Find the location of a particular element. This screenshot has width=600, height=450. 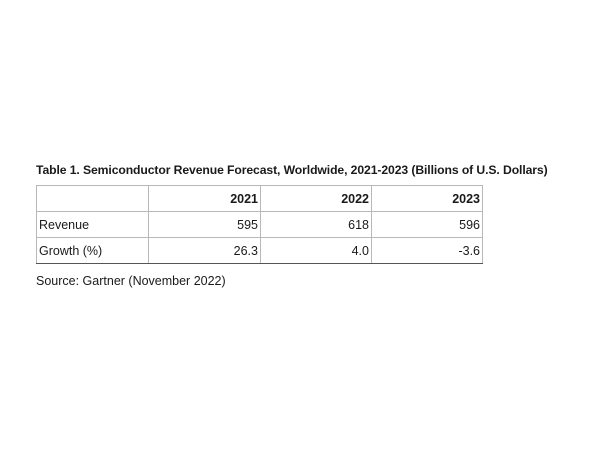

source-note: Source: Gartner (November 2022) is located at coordinates (131, 281).